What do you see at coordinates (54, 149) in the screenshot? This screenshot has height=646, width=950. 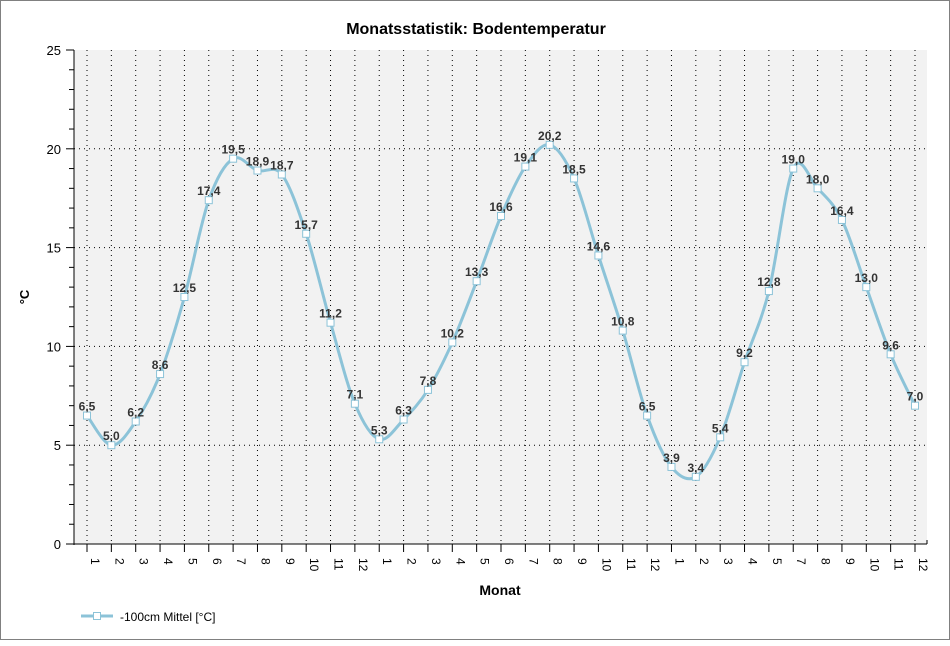 I see `y-tick-label: 20` at bounding box center [54, 149].